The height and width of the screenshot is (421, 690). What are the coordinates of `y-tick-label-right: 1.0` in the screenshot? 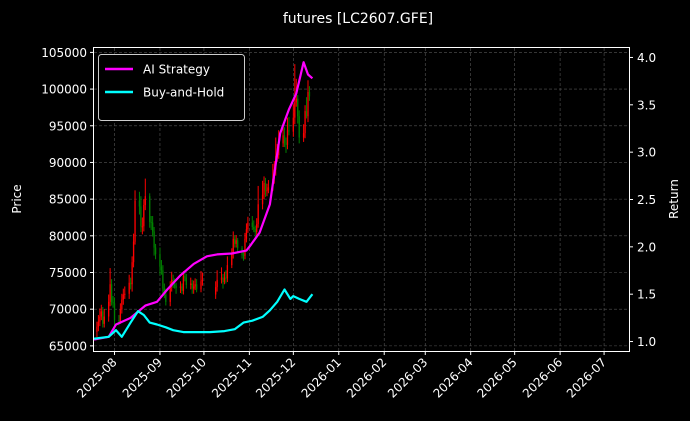 It's located at (646, 342).